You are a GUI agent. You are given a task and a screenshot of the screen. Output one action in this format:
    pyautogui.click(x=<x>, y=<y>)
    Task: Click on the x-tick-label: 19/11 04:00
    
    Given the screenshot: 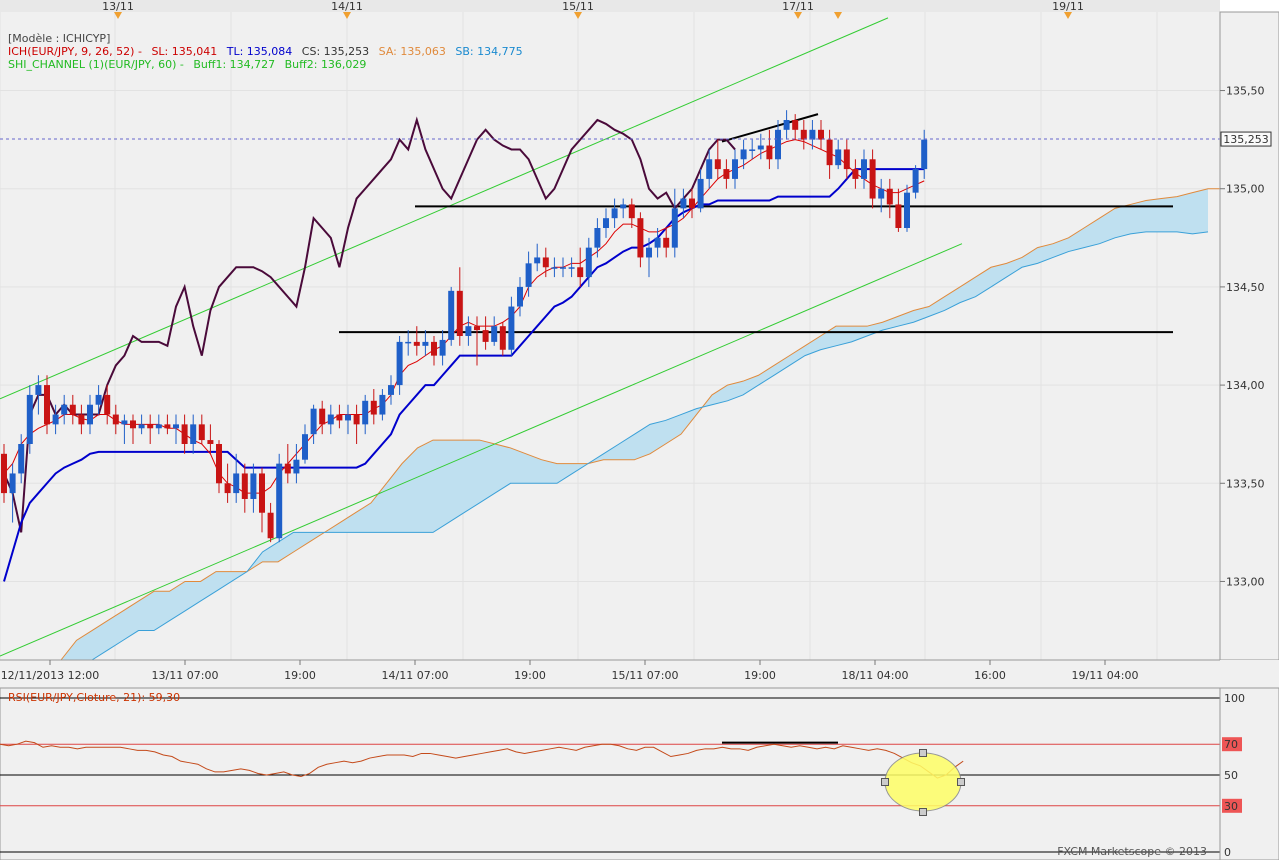 What is the action you would take?
    pyautogui.click(x=1105, y=675)
    